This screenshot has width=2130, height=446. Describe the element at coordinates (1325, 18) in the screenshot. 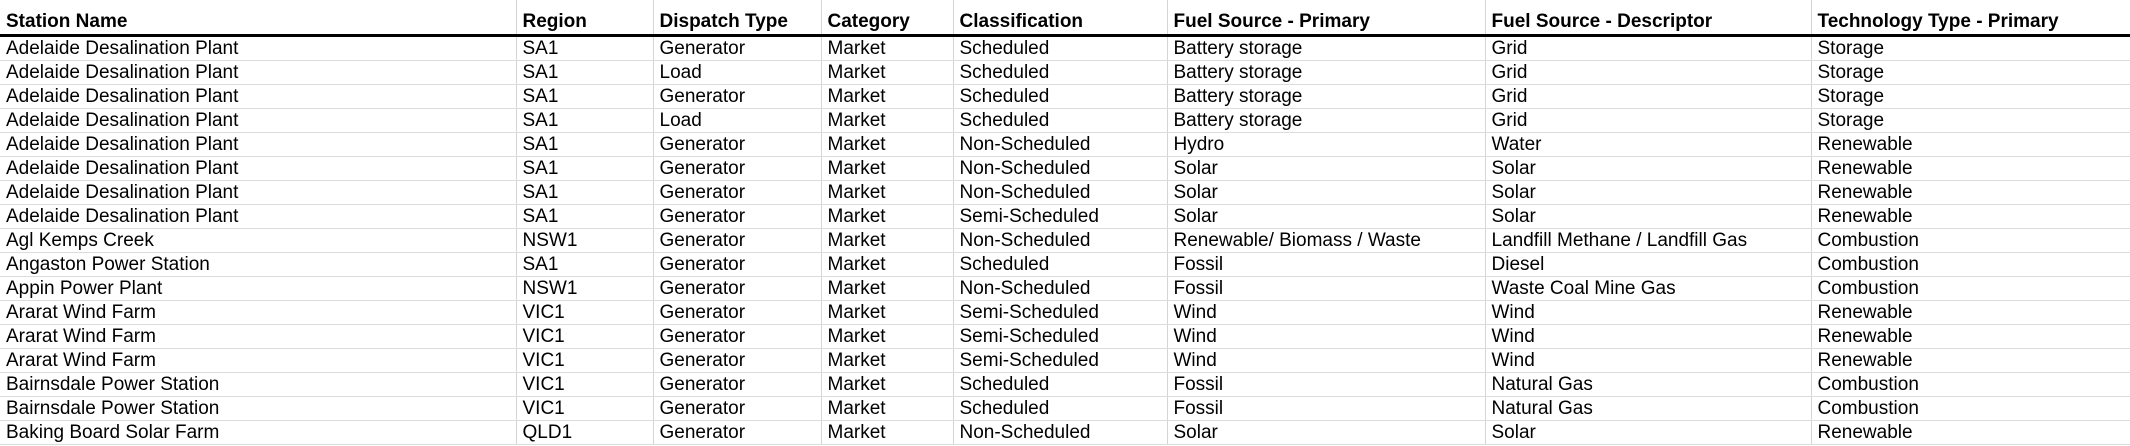

I see `header-fuel-source-primary: Fuel Source - Primary` at that location.